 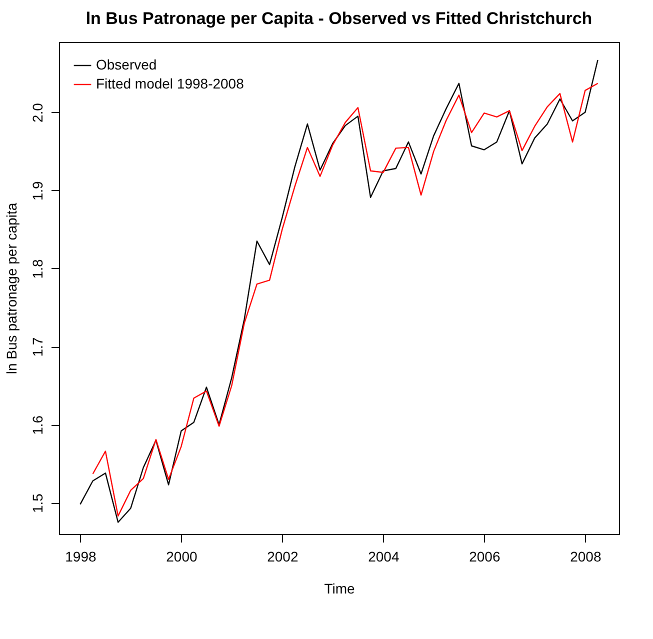 What do you see at coordinates (182, 556) in the screenshot?
I see `x-tick-label: 2000` at bounding box center [182, 556].